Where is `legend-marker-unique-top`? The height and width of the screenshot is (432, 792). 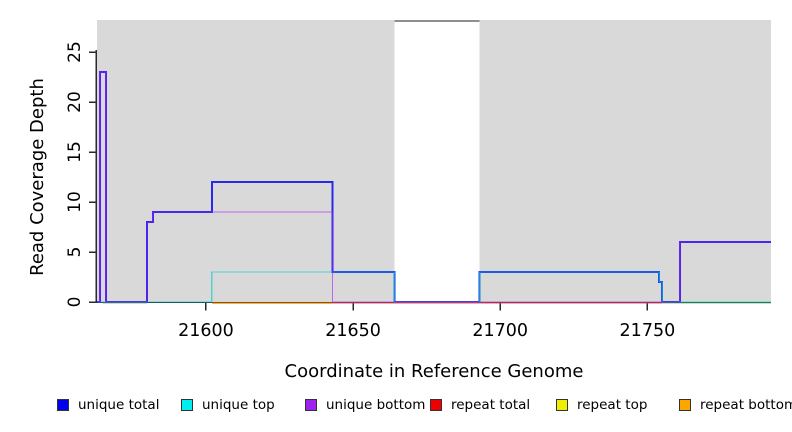
legend-marker-unique-top is located at coordinates (187, 405).